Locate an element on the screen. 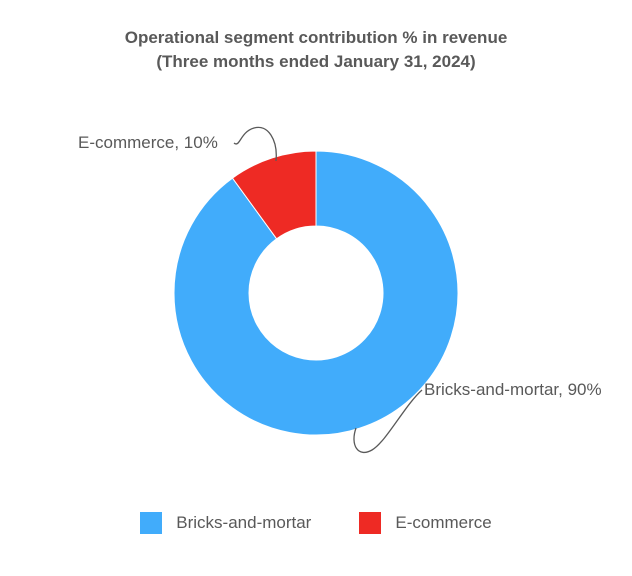 Image resolution: width=632 pixels, height=576 pixels. legend: Bricks-and-mortar E-commerce is located at coordinates (316, 523).